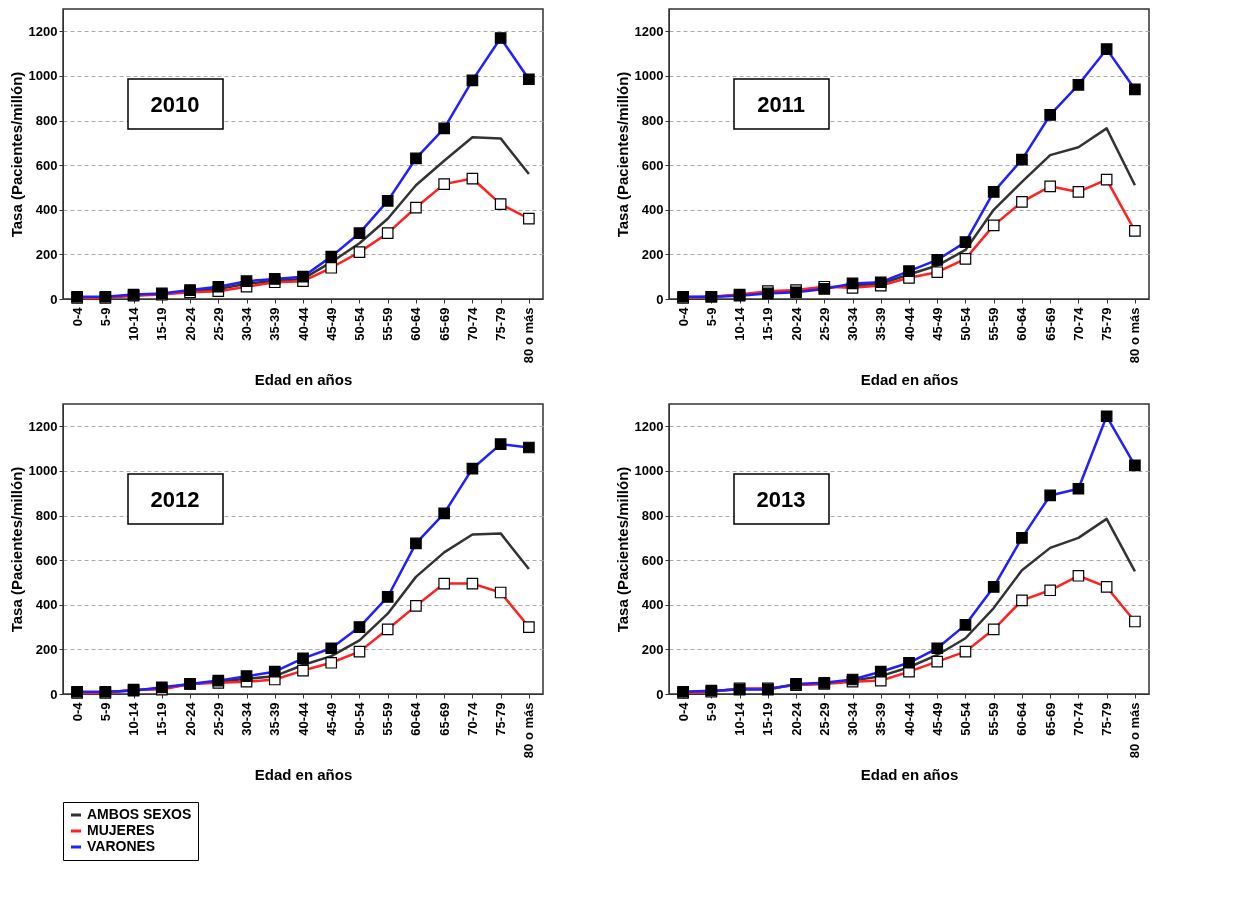 This screenshot has height=915, width=1236. I want to click on legend-label: AMBOS SEXOS, so click(139, 814).